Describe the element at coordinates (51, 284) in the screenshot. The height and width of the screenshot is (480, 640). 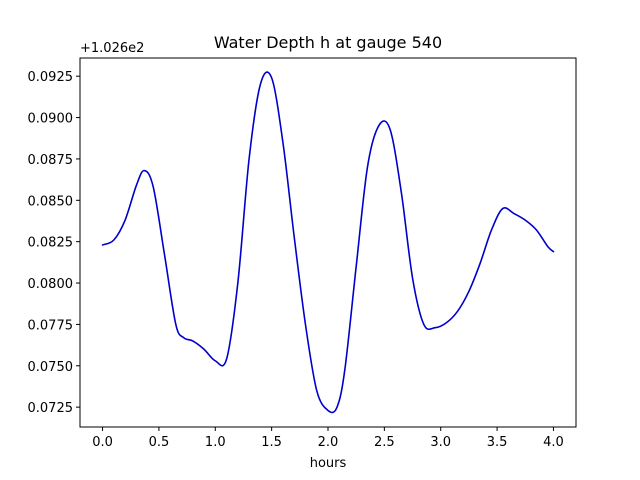
I see `y-tick-label: 0.0800` at that location.